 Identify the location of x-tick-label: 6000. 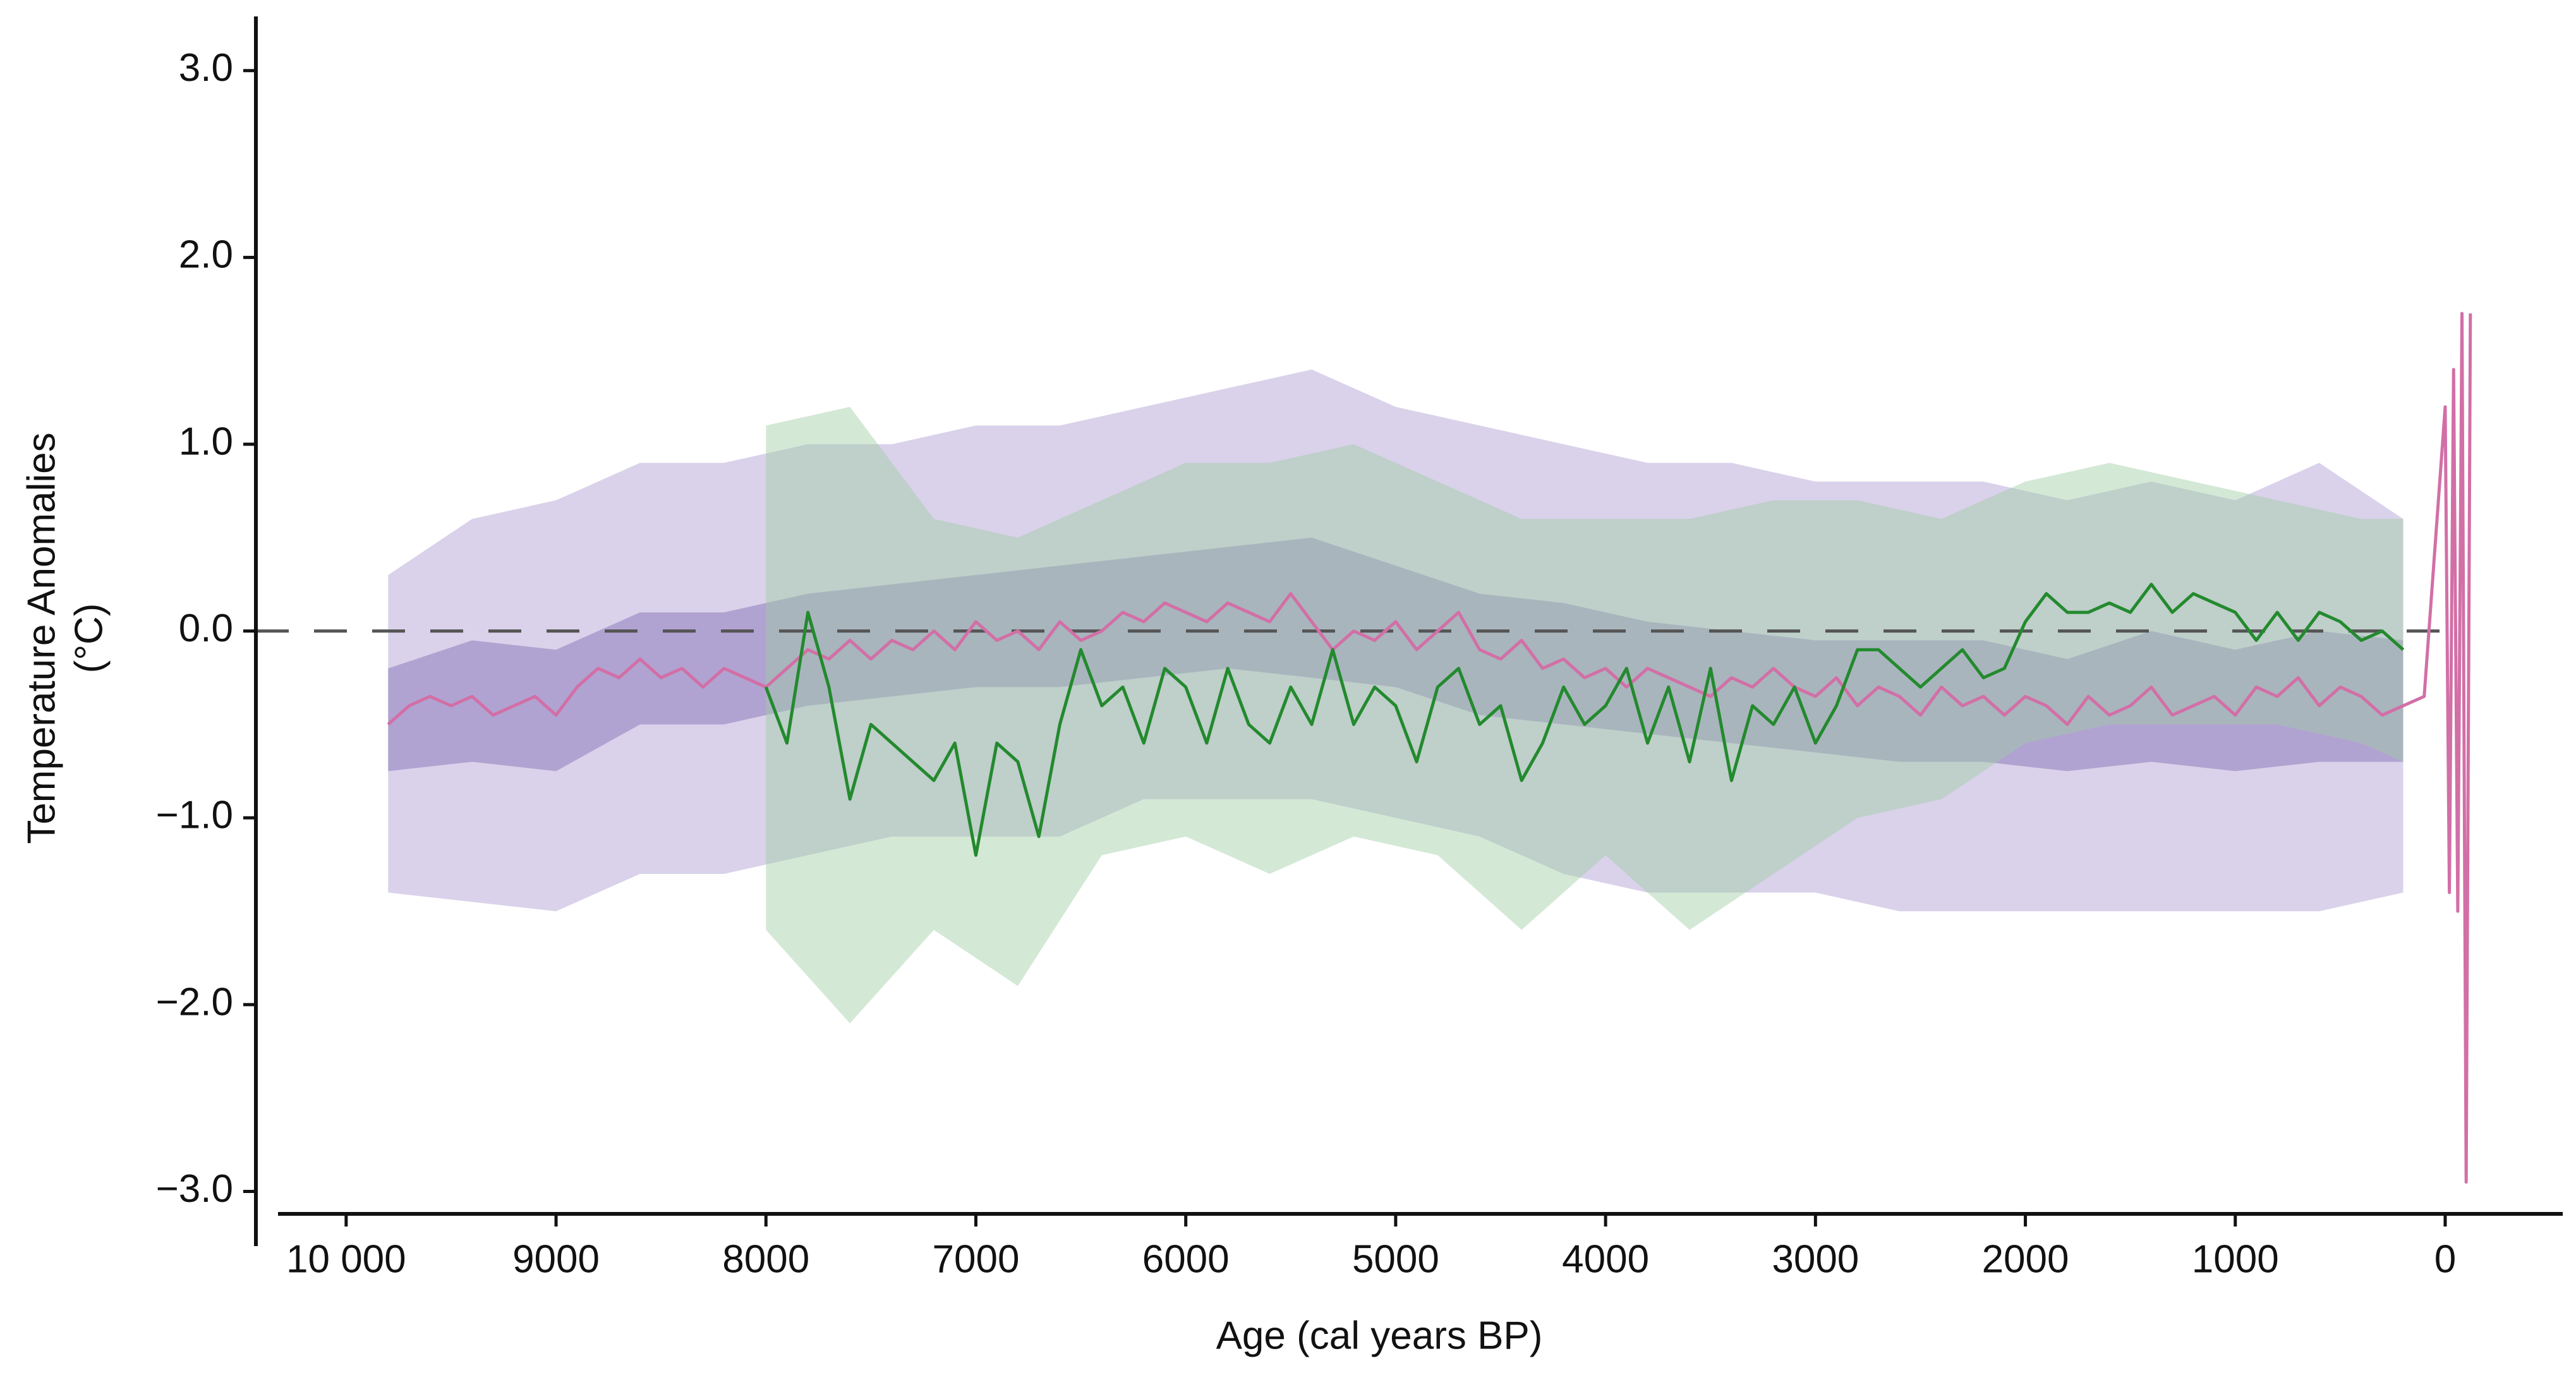
(1186, 1259).